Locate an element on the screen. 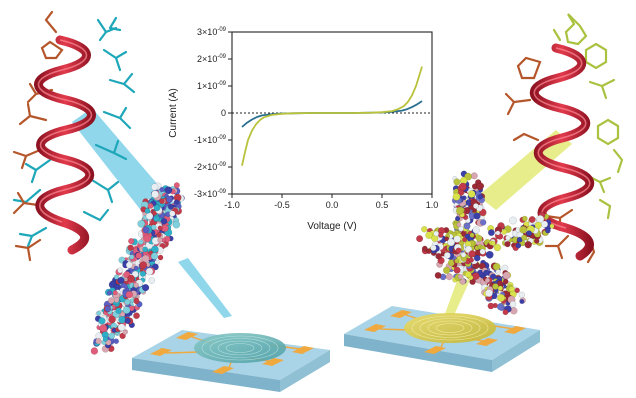  y-tick-label: -1×10-09 is located at coordinates (210, 140).